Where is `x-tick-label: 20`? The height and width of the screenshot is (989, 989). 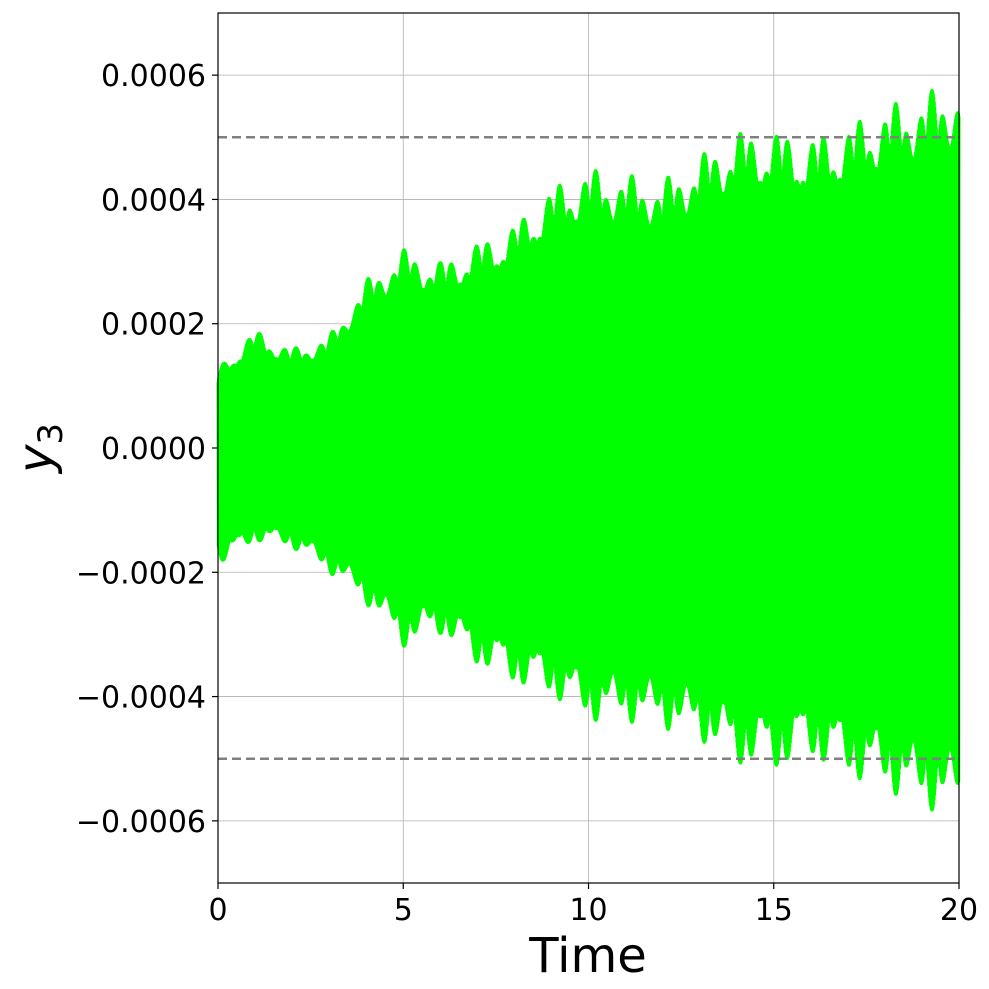
x-tick-label: 20 is located at coordinates (959, 910).